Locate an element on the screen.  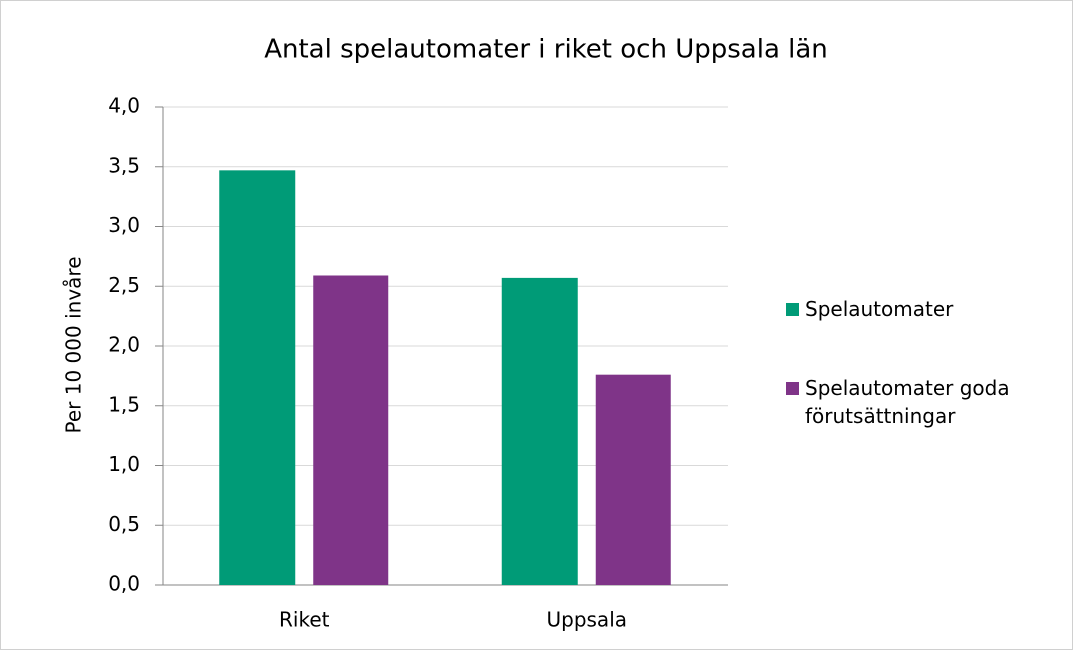
x-tick-label: Uppsala is located at coordinates (586, 620).